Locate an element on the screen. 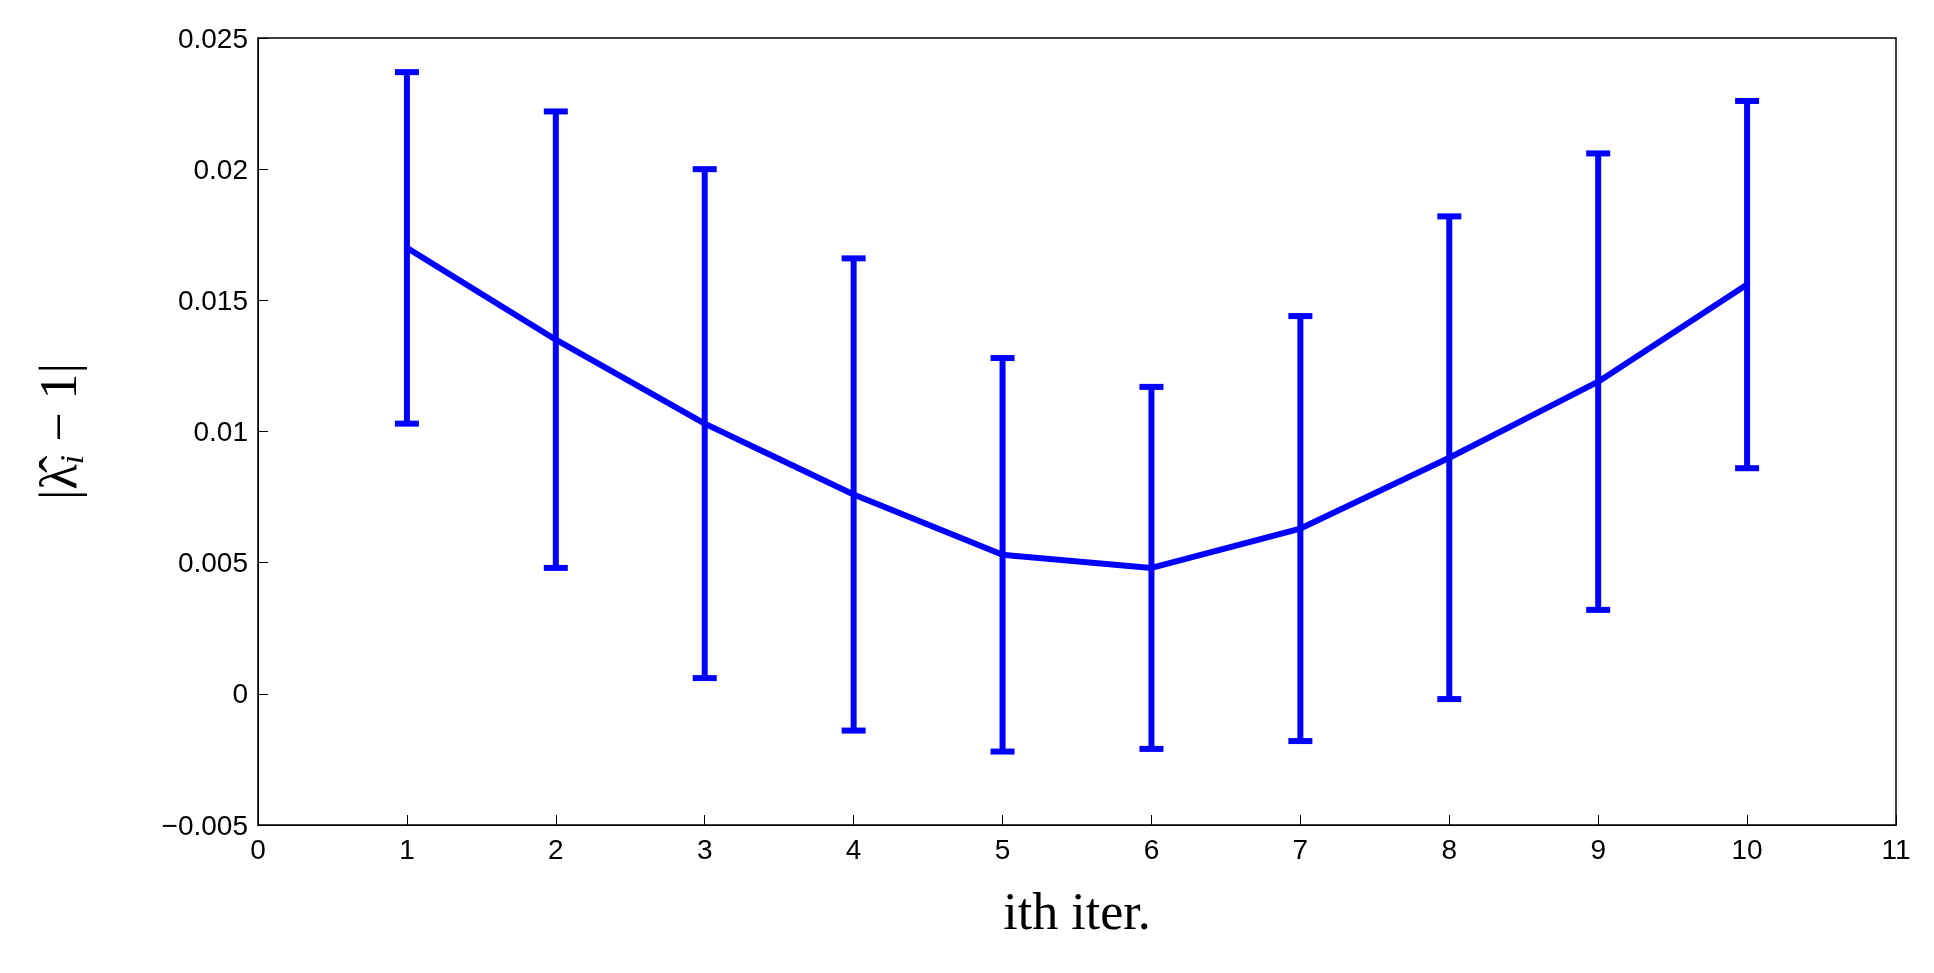 This screenshot has height=973, width=1934. x-axis-title: ith iter. is located at coordinates (1077, 911).